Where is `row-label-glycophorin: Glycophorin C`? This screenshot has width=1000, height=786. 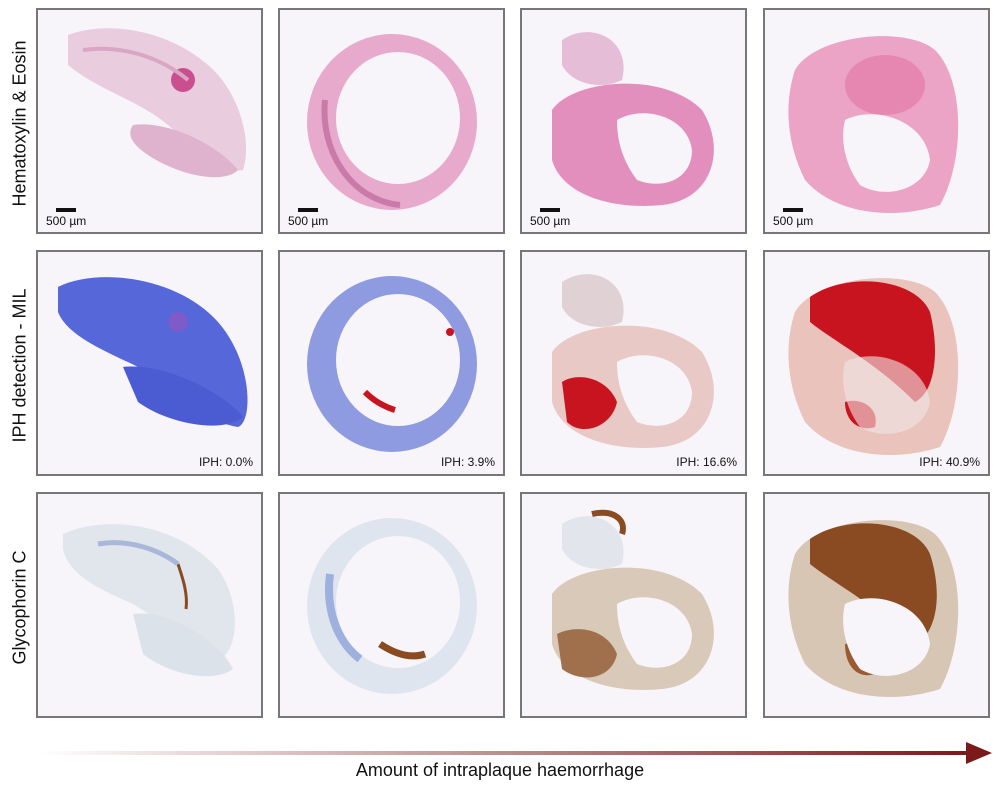 row-label-glycophorin: Glycophorin C is located at coordinates (20, 607).